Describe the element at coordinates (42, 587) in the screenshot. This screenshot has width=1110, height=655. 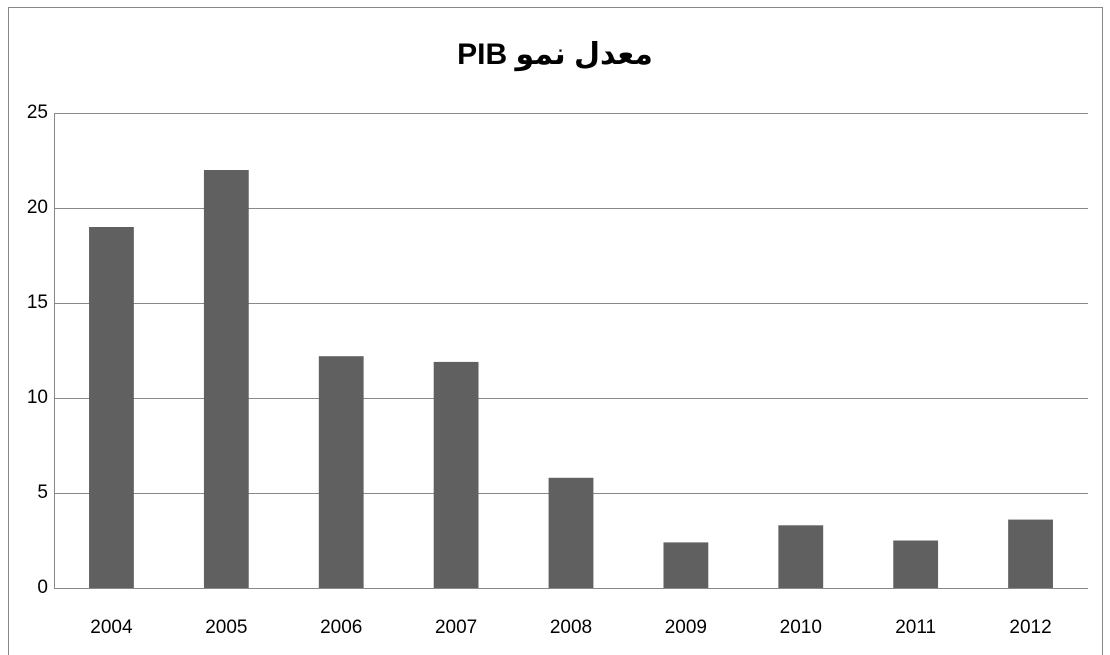
I see `y-tick-label: 0` at that location.